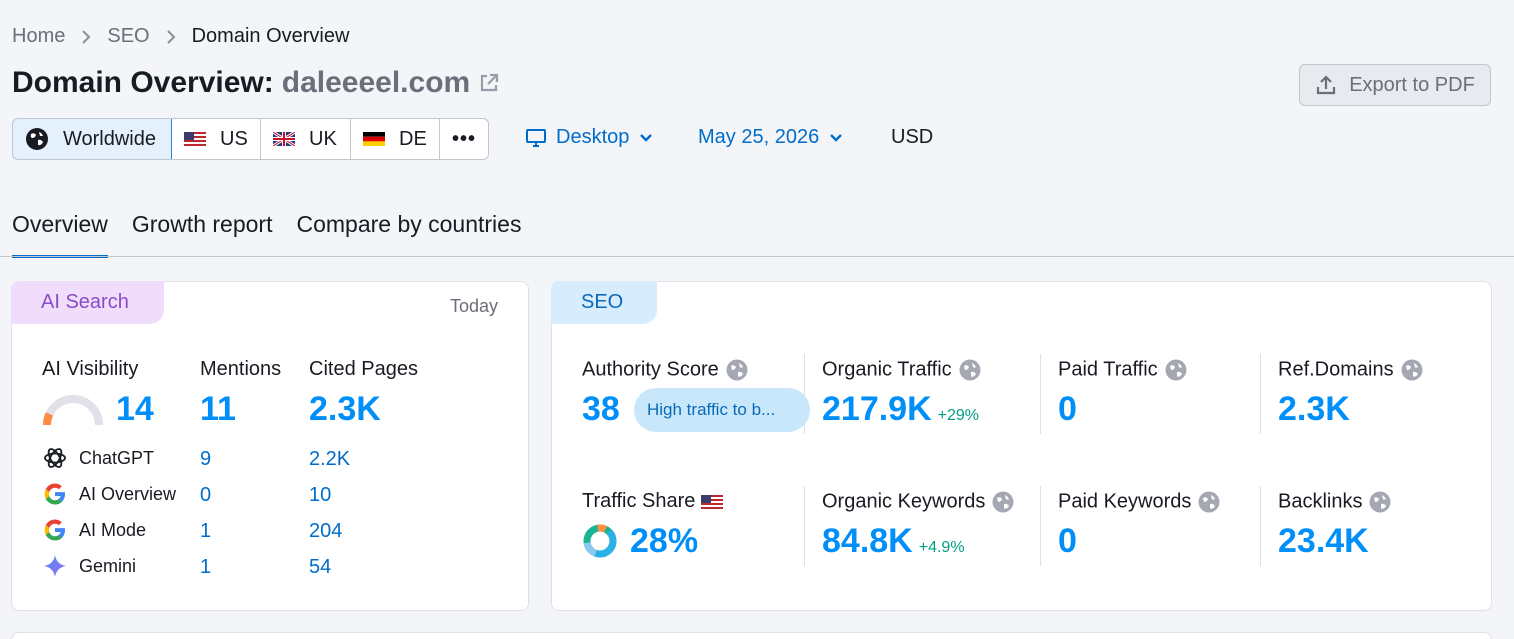 This screenshot has height=639, width=1514. I want to click on platform-cited: 204, so click(326, 531).